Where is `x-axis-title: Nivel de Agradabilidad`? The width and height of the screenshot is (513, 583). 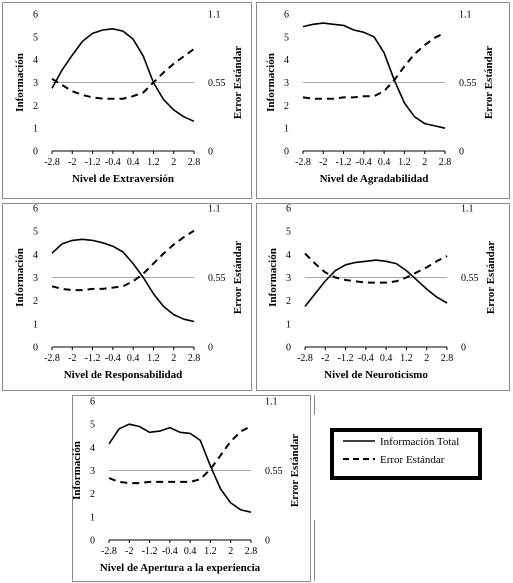 x-axis-title: Nivel de Agradabilidad is located at coordinates (374, 179).